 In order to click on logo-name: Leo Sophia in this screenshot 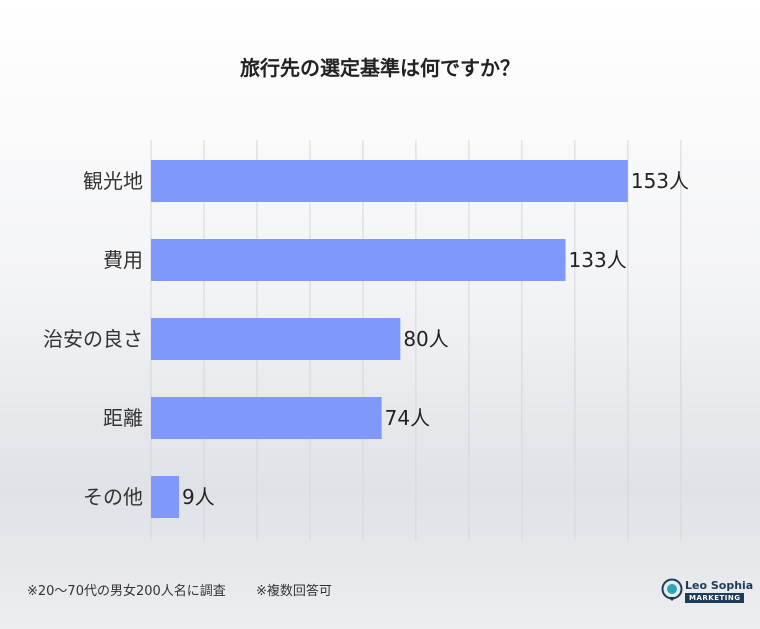, I will do `click(719, 585)`.